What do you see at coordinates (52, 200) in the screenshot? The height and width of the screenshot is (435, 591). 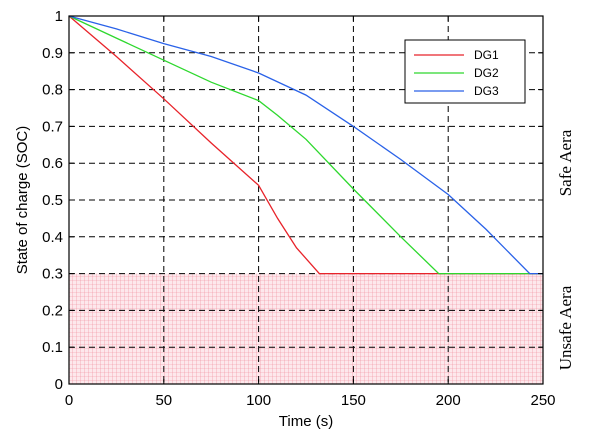 I see `y-tick-label: 0.5` at bounding box center [52, 200].